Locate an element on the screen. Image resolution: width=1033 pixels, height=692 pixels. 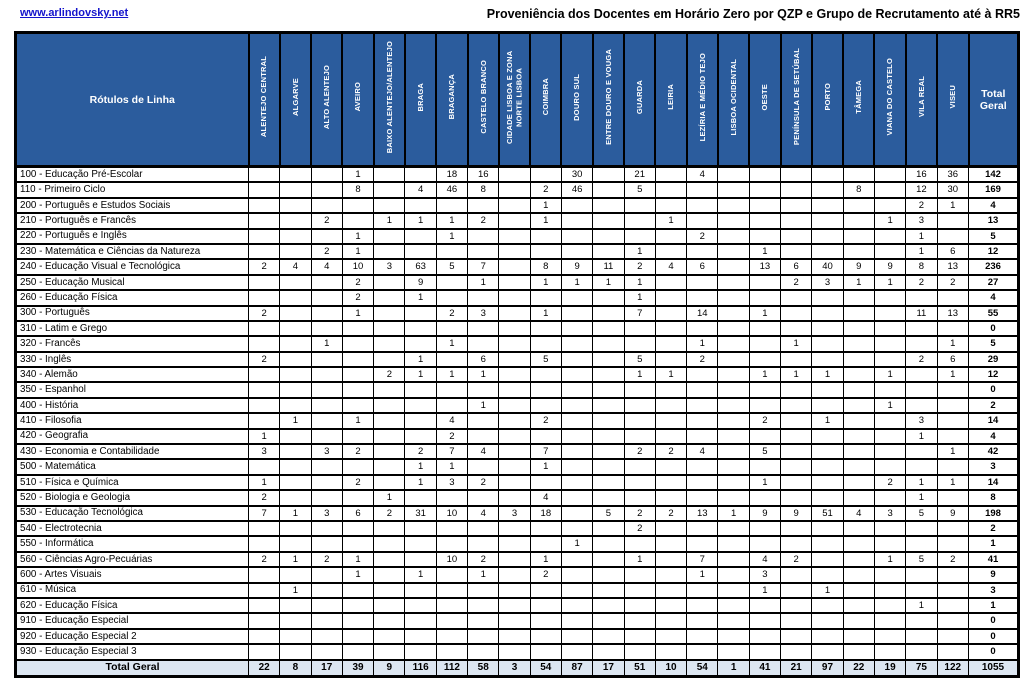
data-cell: 5 is located at coordinates (921, 559).